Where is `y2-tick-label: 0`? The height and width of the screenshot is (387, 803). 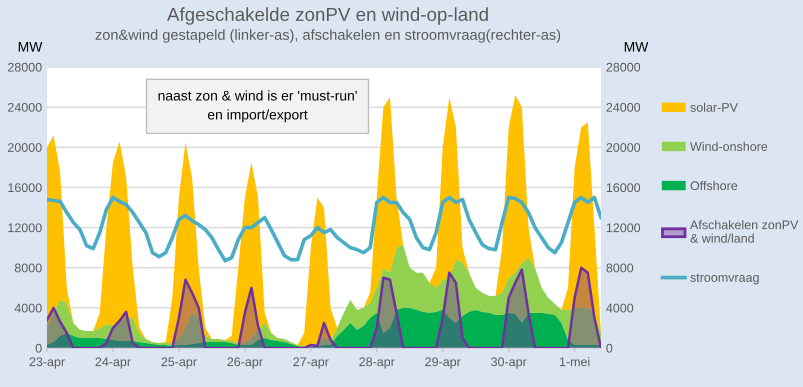 y2-tick-label: 0 is located at coordinates (609, 348).